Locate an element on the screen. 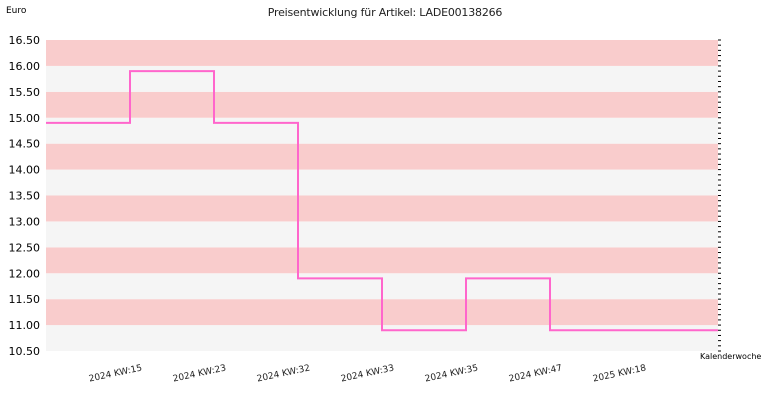 The image size is (770, 400). y-tick-label: 13.00 is located at coordinates (25, 221).